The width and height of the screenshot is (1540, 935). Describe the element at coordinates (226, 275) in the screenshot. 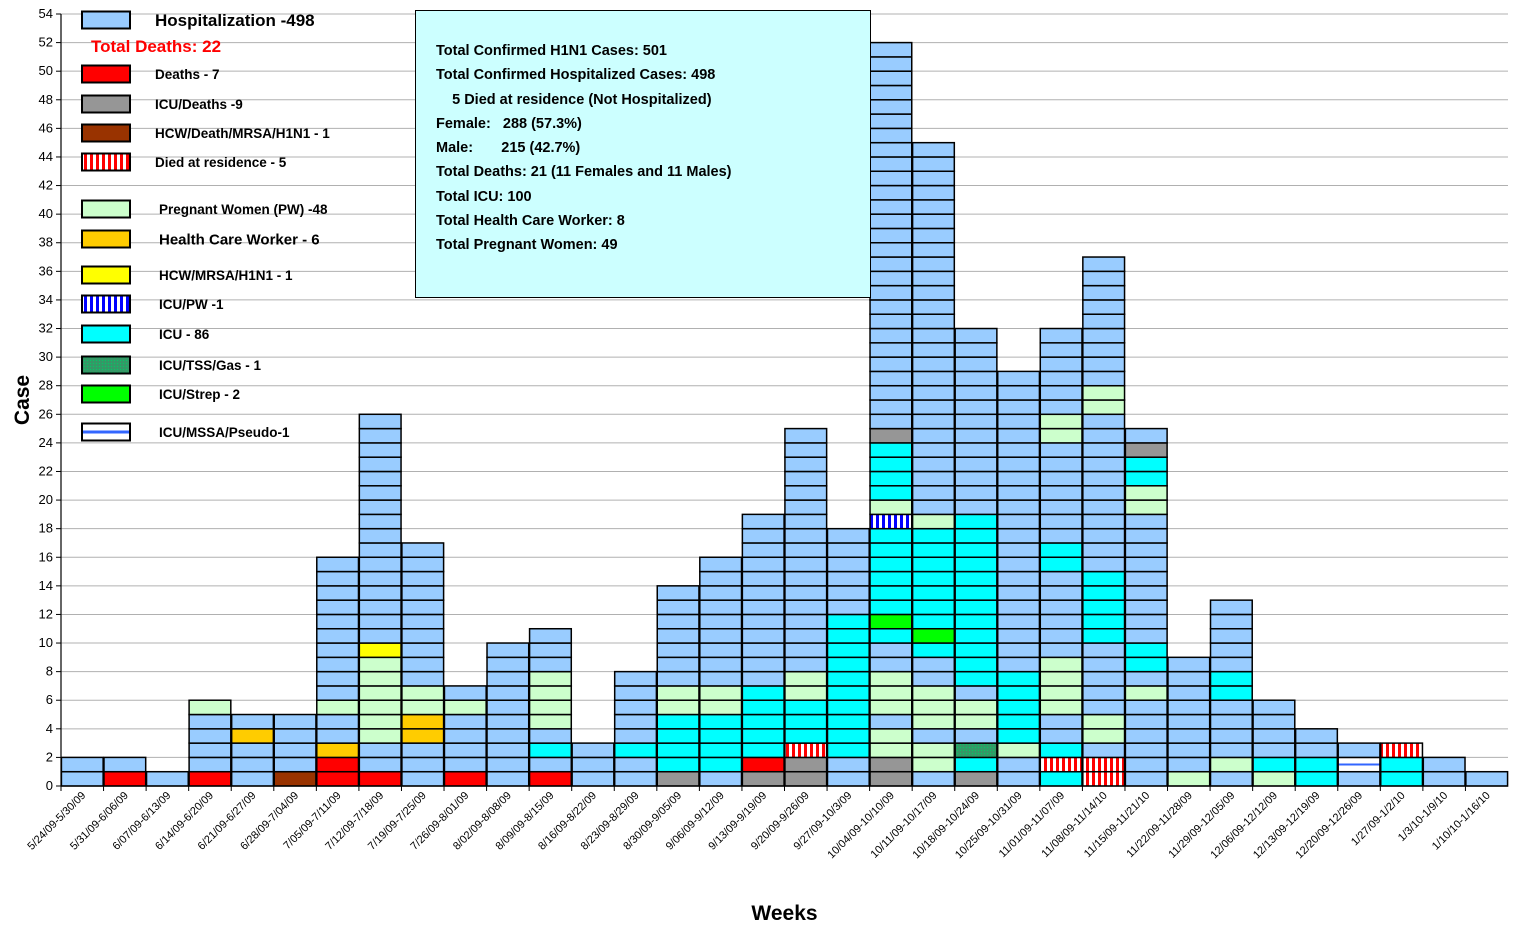

I see `legend-label: HCW/MRSA/H1N1 - 1` at that location.